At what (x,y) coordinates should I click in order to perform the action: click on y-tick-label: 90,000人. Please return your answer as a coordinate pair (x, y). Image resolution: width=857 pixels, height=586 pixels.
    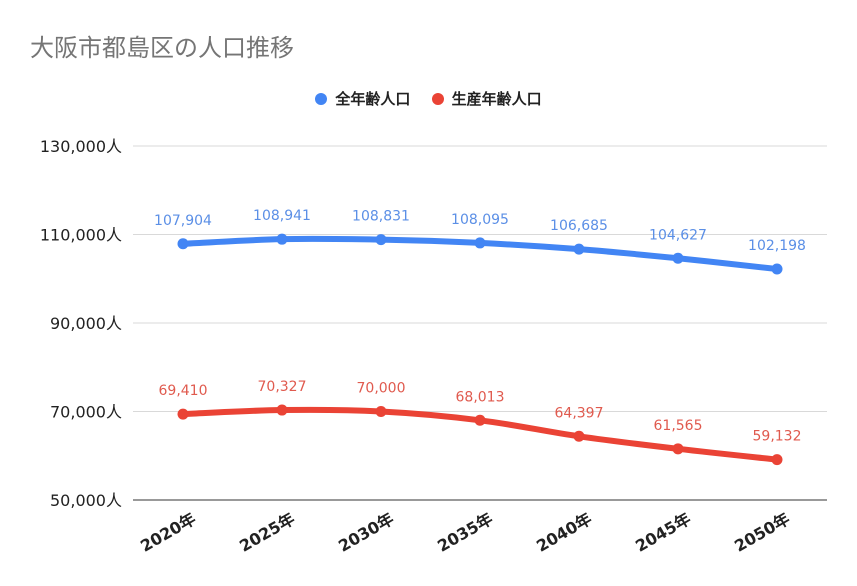
    Looking at the image, I should click on (86, 323).